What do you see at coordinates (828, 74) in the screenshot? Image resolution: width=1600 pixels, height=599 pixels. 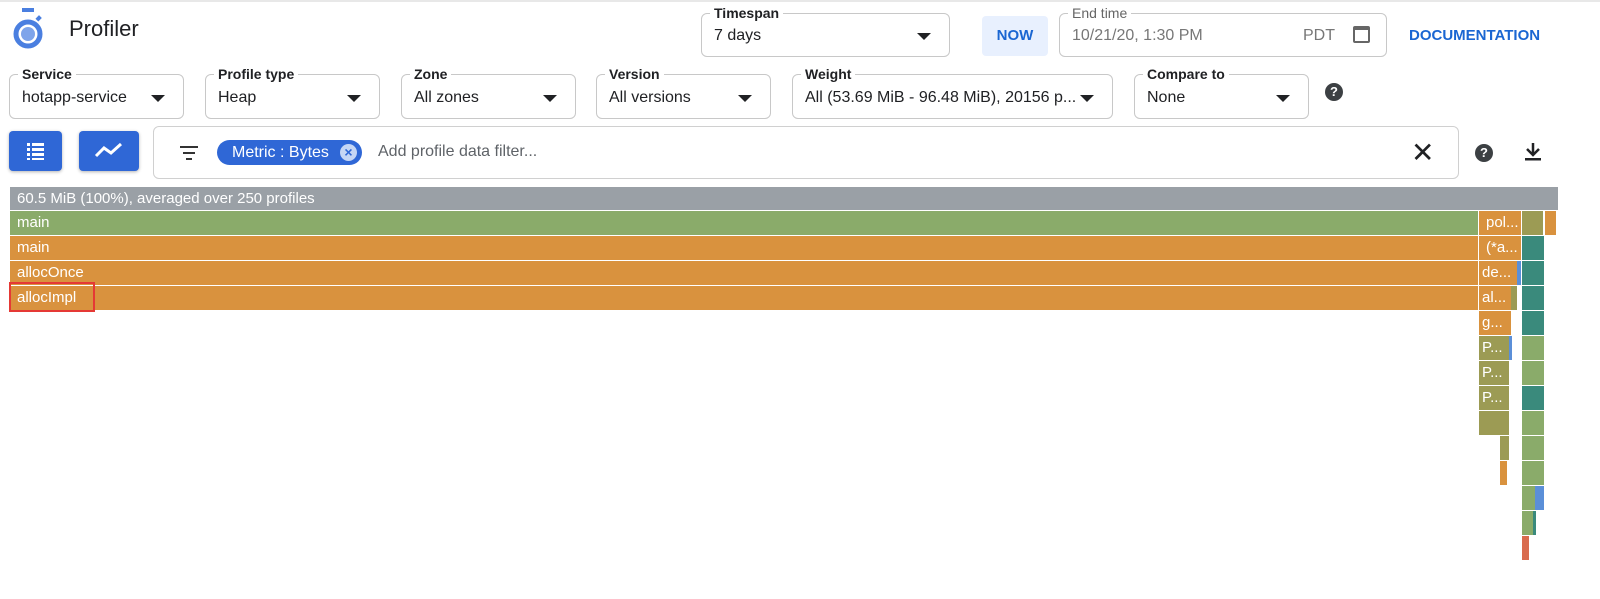 I see `weight-label: Weight` at bounding box center [828, 74].